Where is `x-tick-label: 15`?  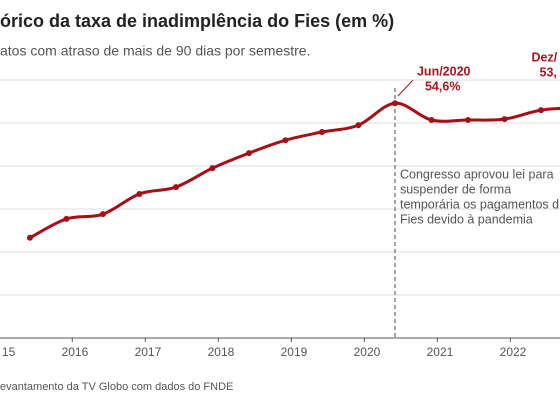 x-tick-label: 15 is located at coordinates (9, 352).